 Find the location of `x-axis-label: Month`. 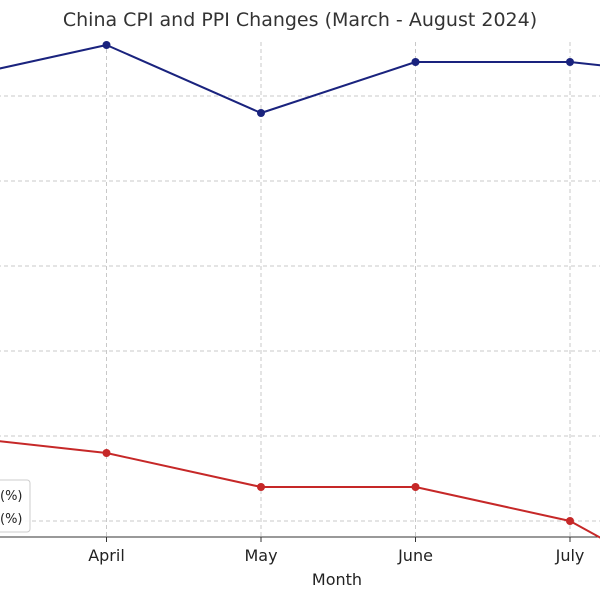

x-axis-label: Month is located at coordinates (337, 579).